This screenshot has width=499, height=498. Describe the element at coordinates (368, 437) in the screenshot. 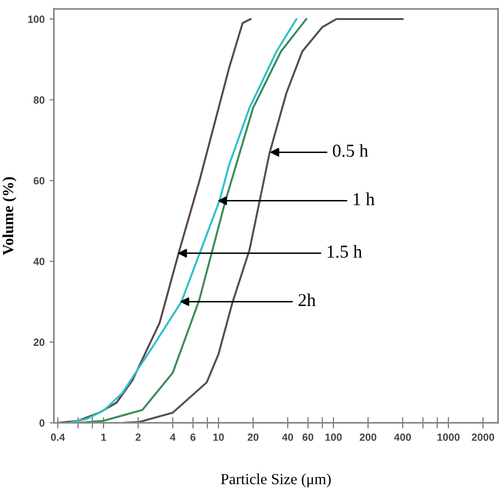

I see `x-tick-label: 200` at that location.